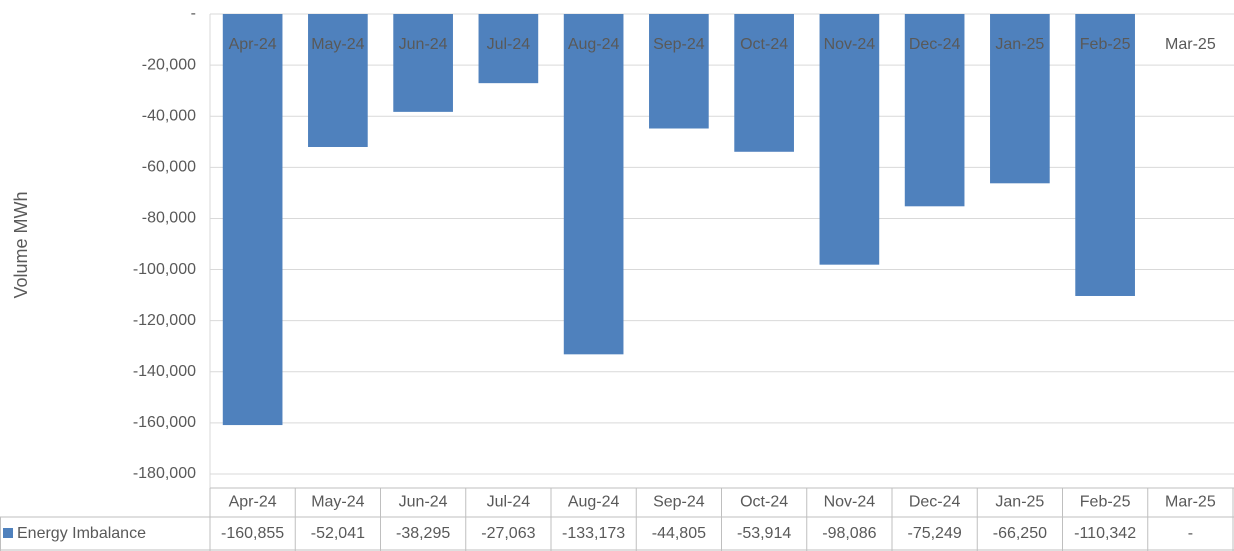  Describe the element at coordinates (764, 533) in the screenshot. I see `value-label: -53,914` at that location.